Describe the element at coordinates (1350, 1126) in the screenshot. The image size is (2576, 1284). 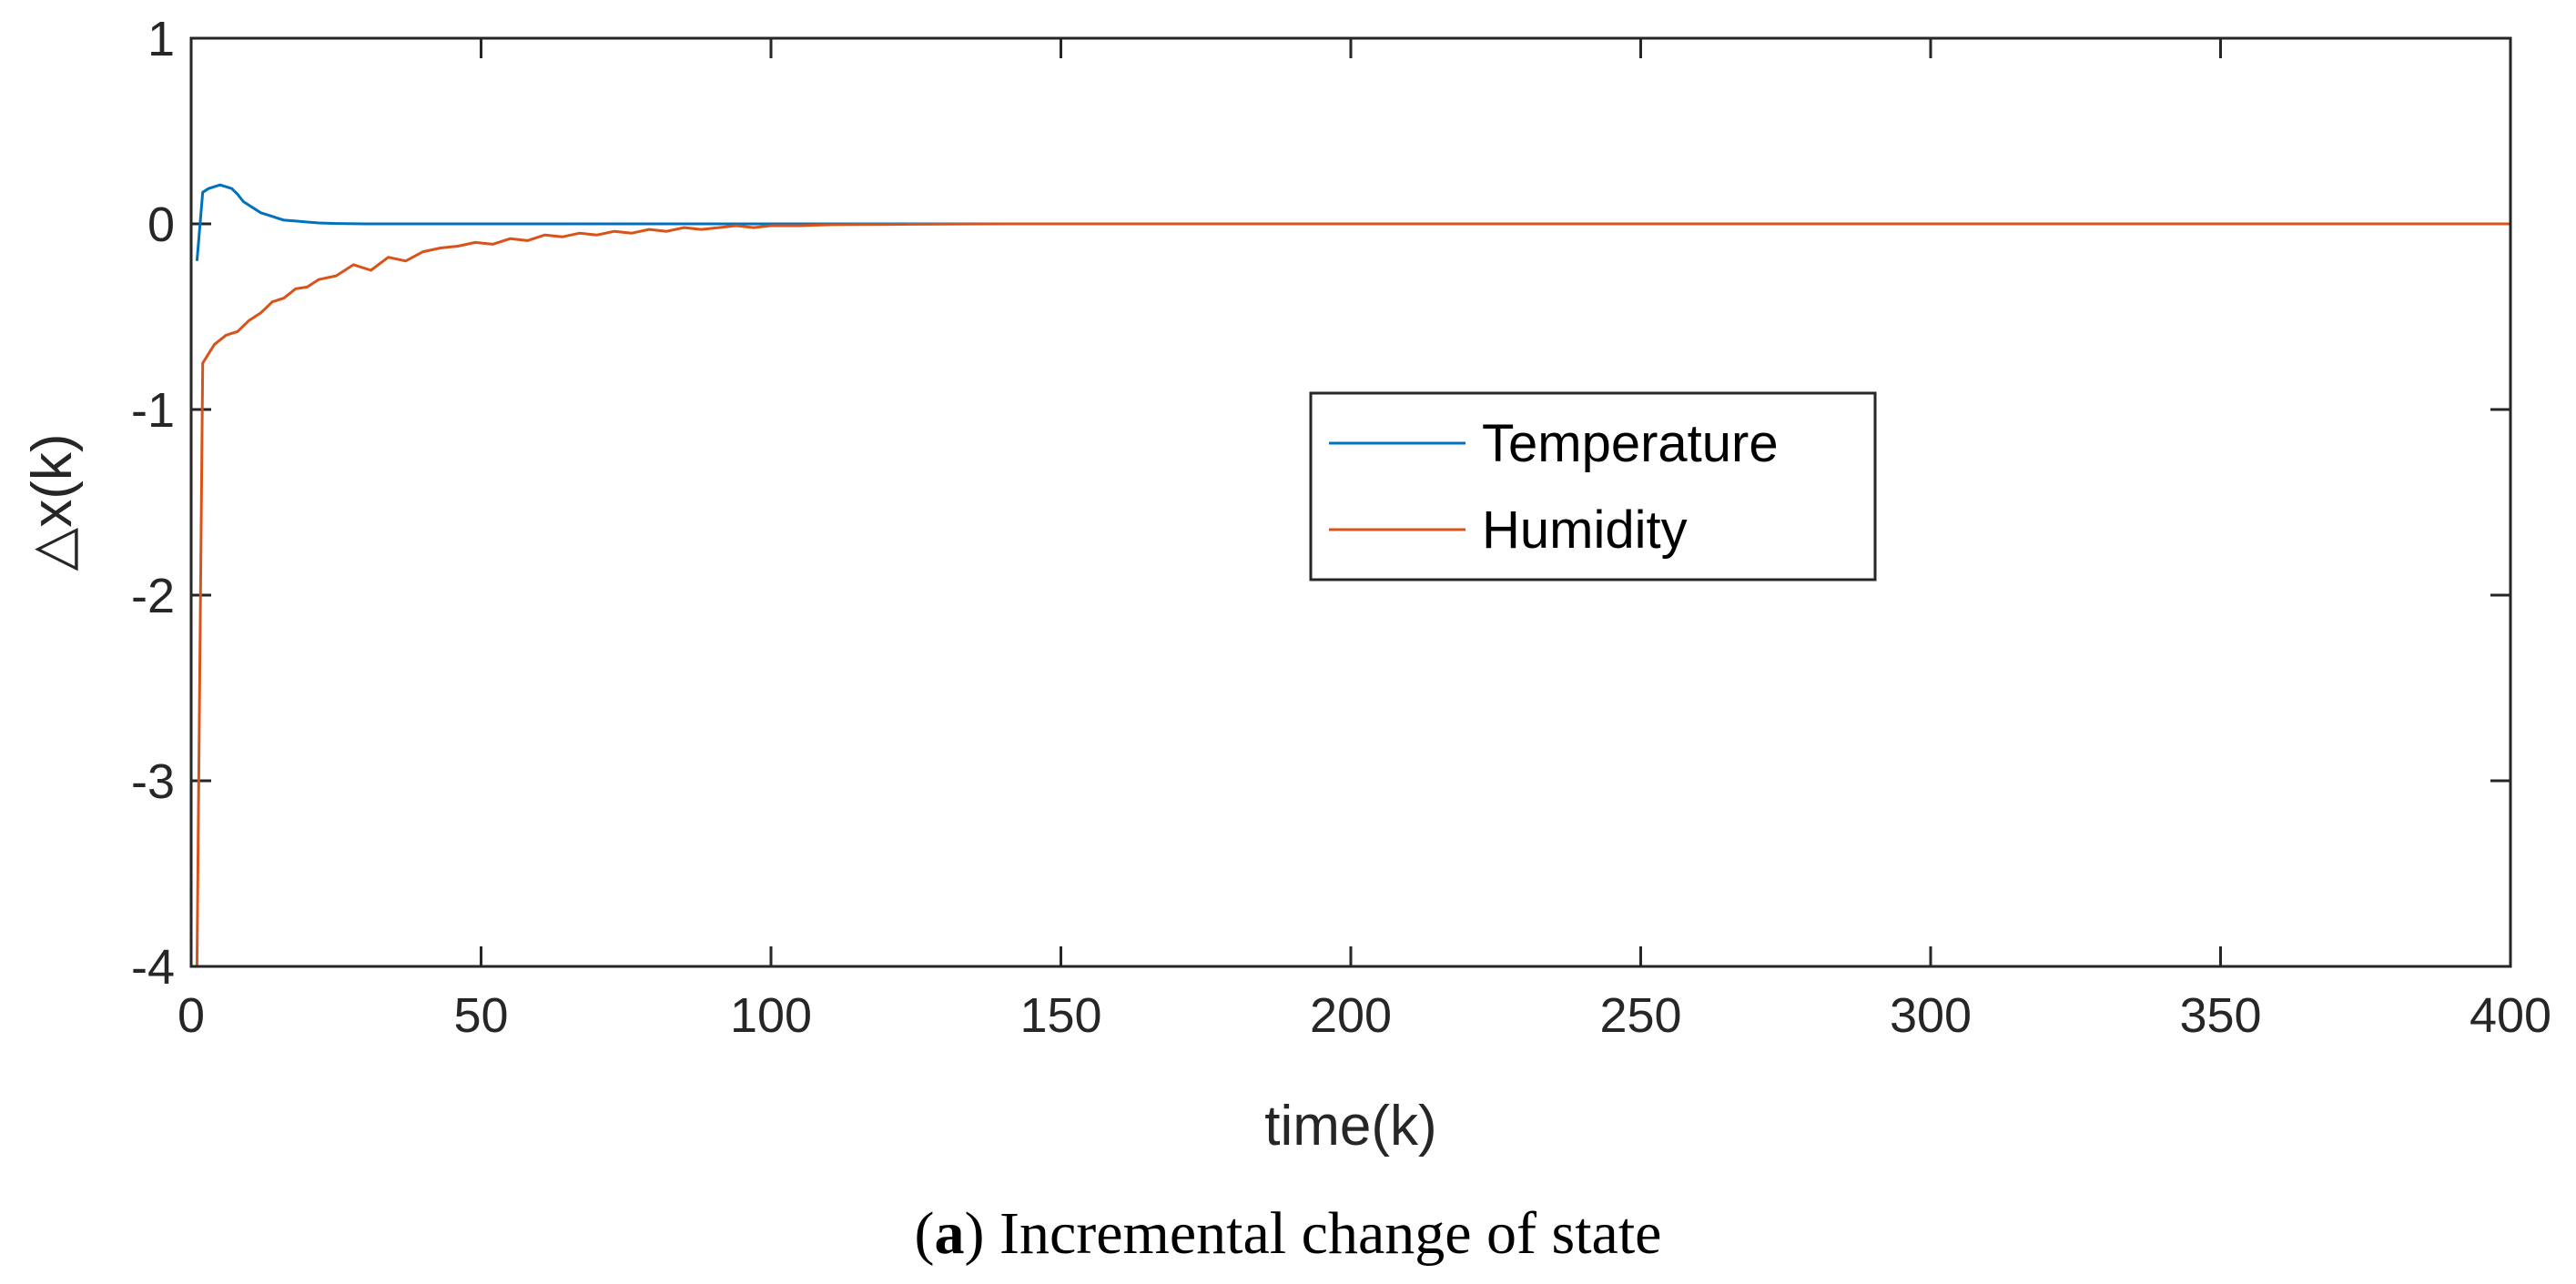
I see `x-axis-label: time(k)` at that location.